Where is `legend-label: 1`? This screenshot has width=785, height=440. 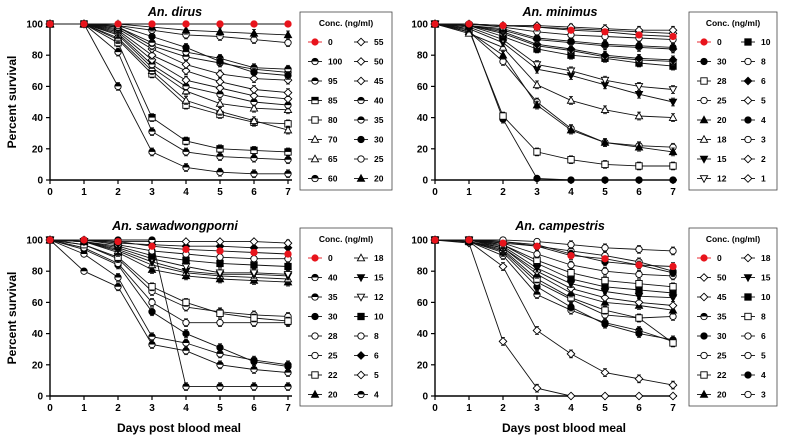 legend-label: 1 is located at coordinates (763, 179).